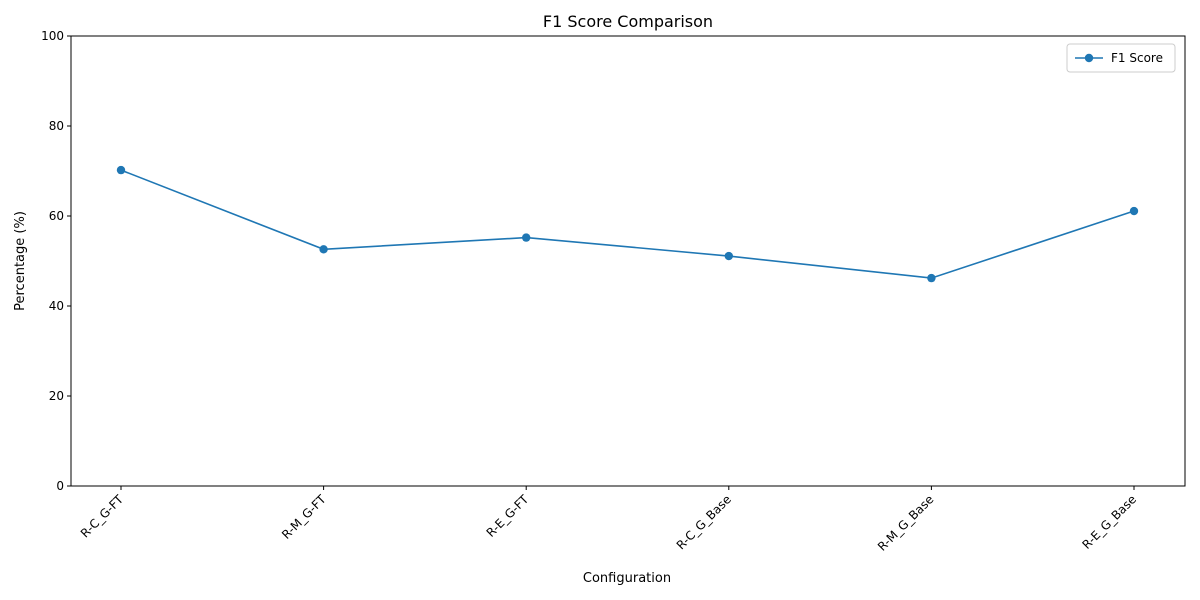  Describe the element at coordinates (102, 516) in the screenshot. I see `x-tick-label: R-C_G-FT` at that location.